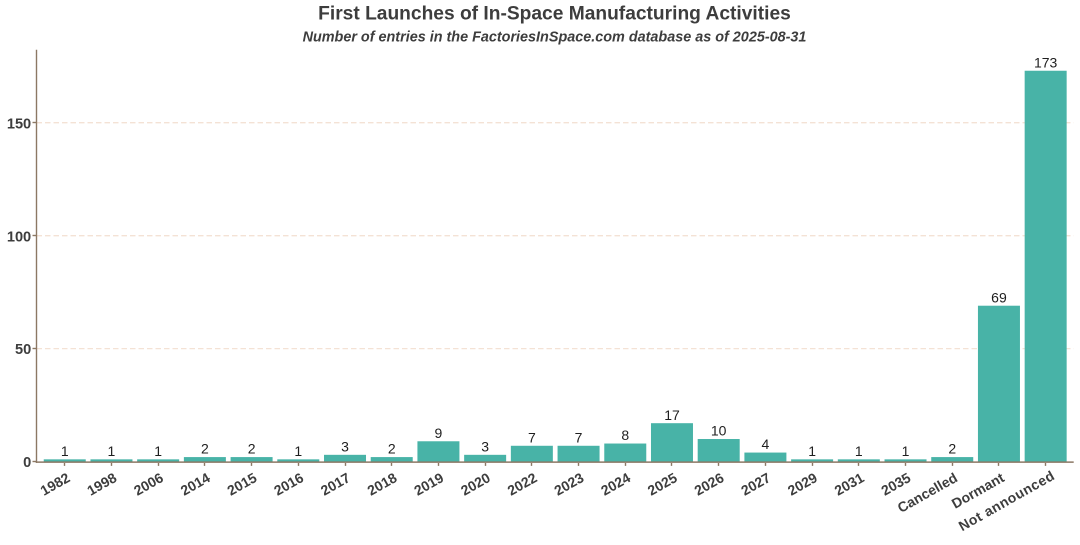  Describe the element at coordinates (439, 433) in the screenshot. I see `svg-text: 9` at that location.